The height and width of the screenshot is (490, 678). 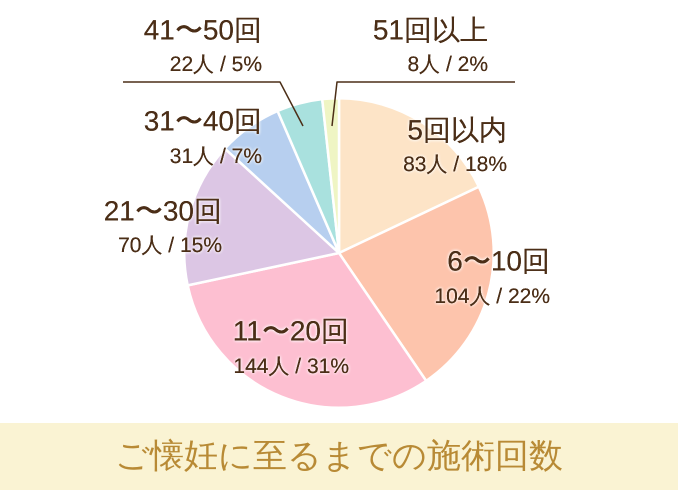 What do you see at coordinates (455, 164) in the screenshot?
I see `data-label: 83人 / 18%` at bounding box center [455, 164].